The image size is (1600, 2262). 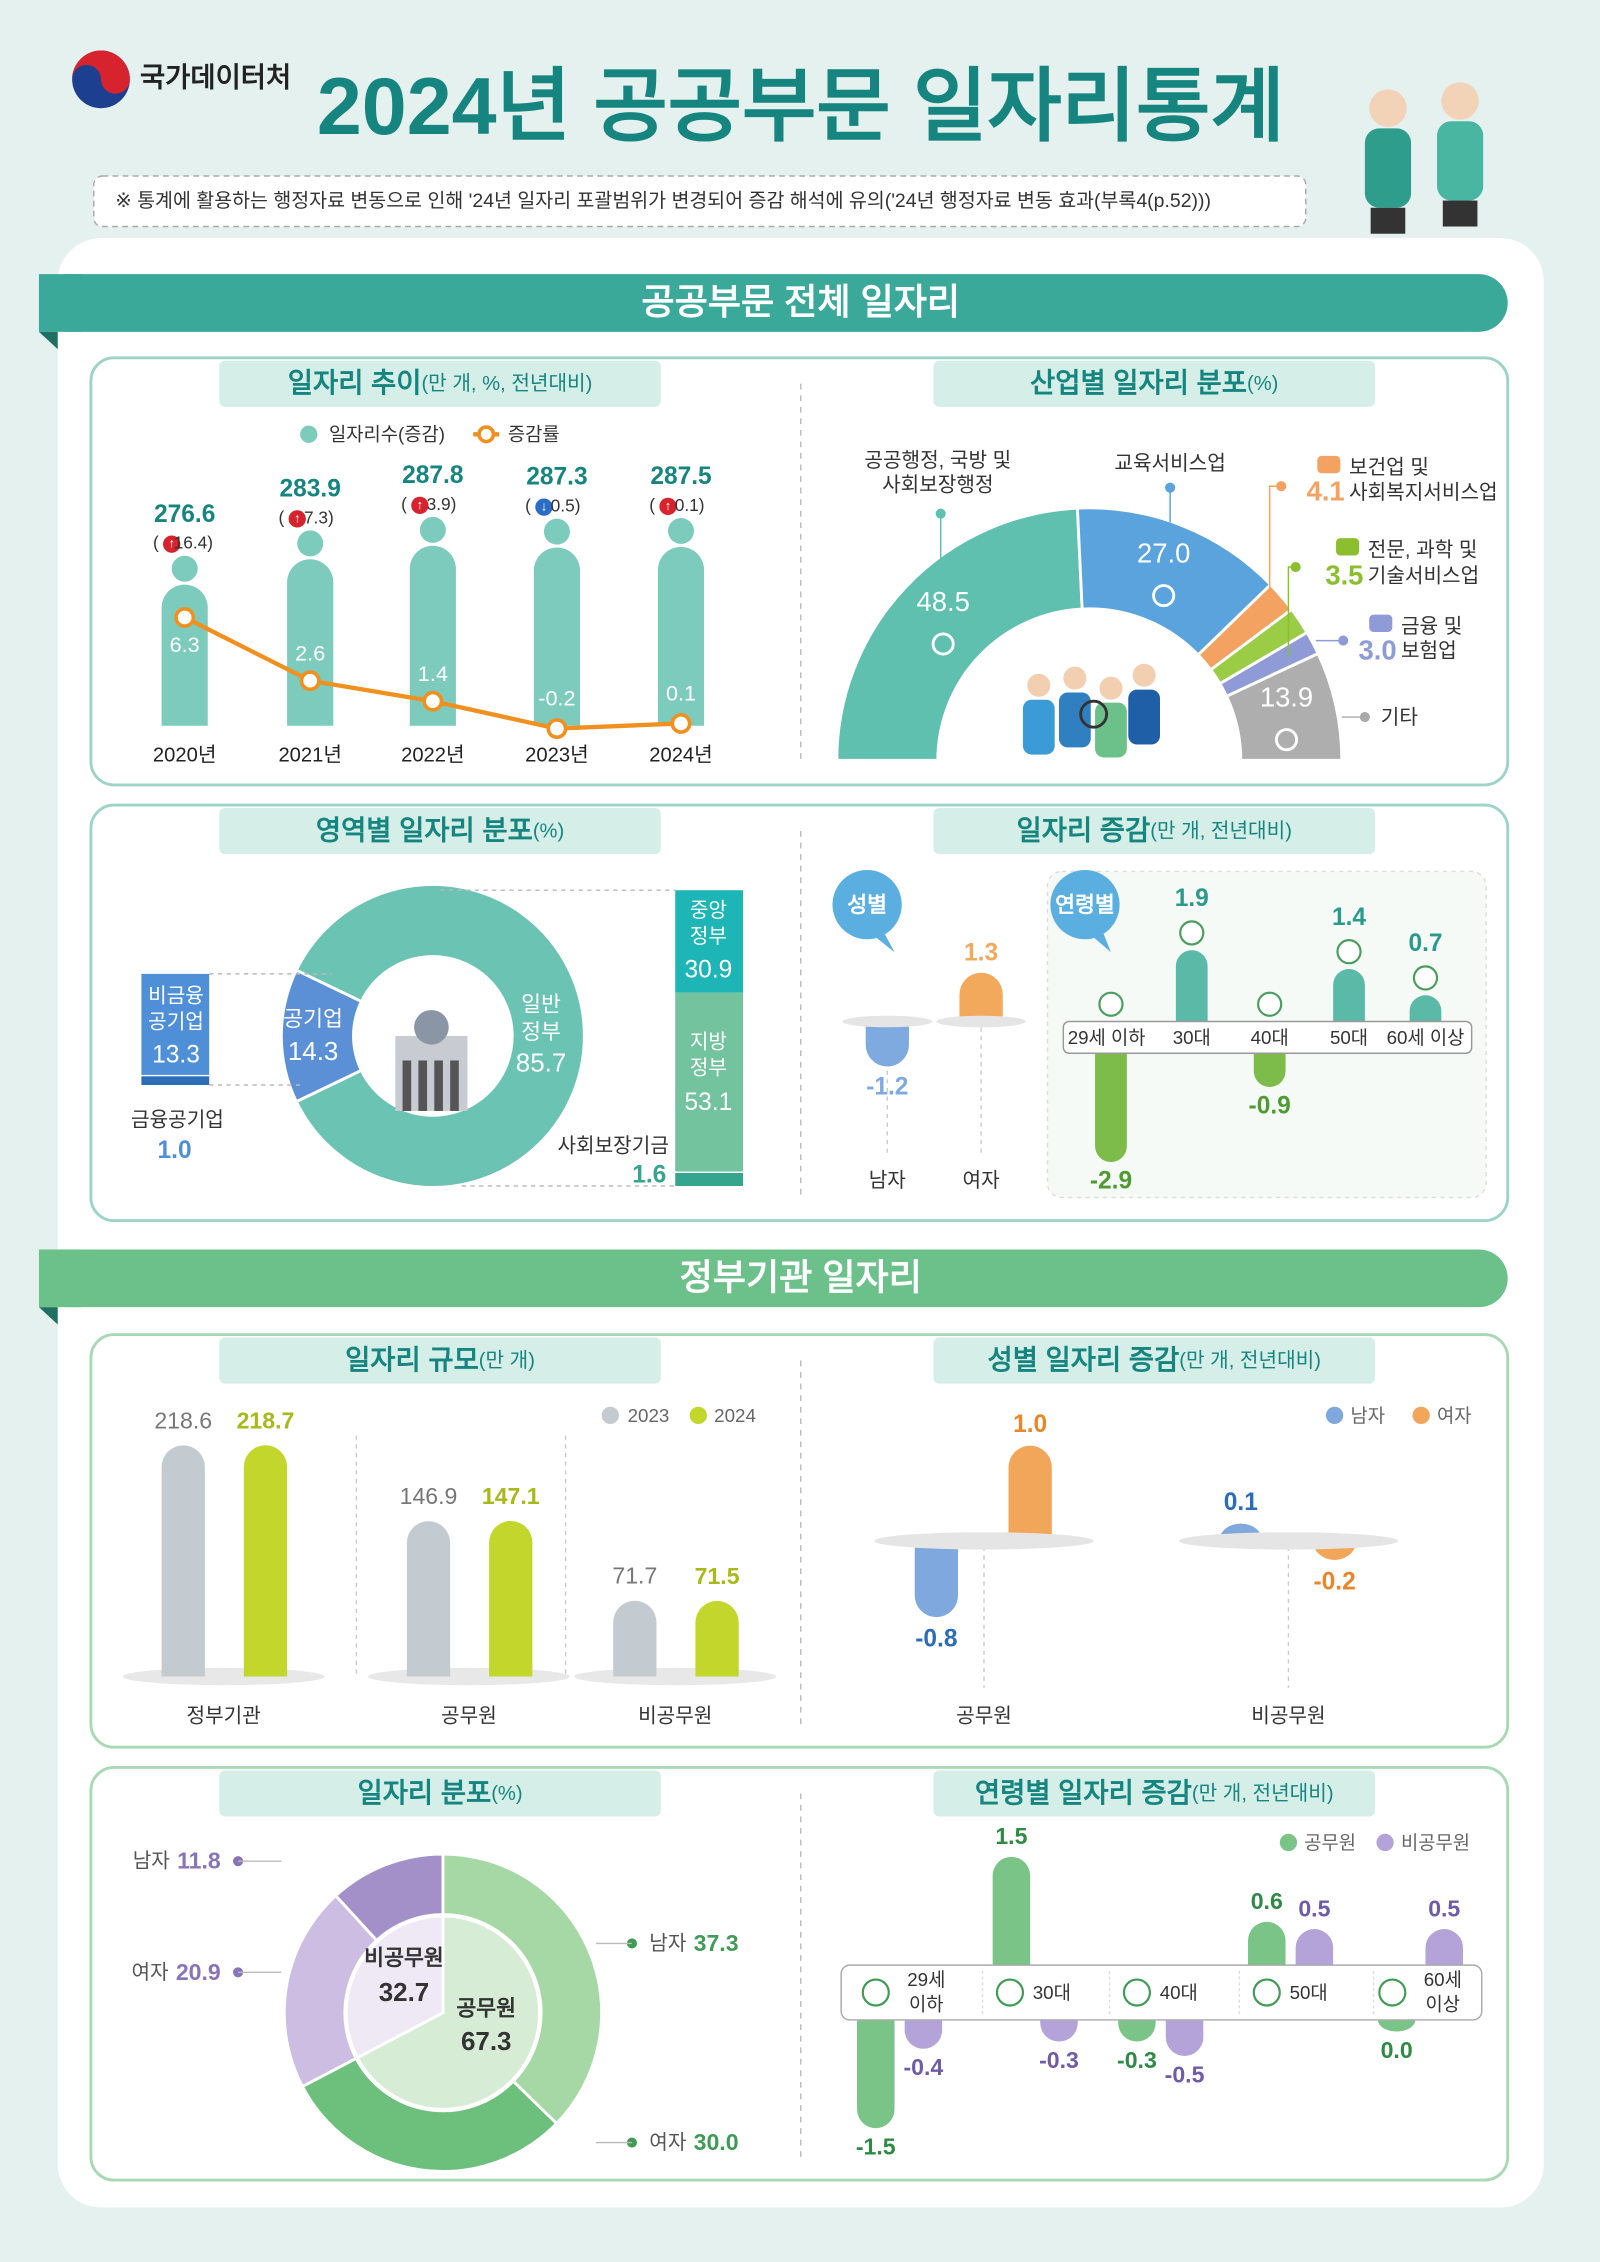 What do you see at coordinates (1094, 714) in the screenshot?
I see `magnifier-icon` at bounding box center [1094, 714].